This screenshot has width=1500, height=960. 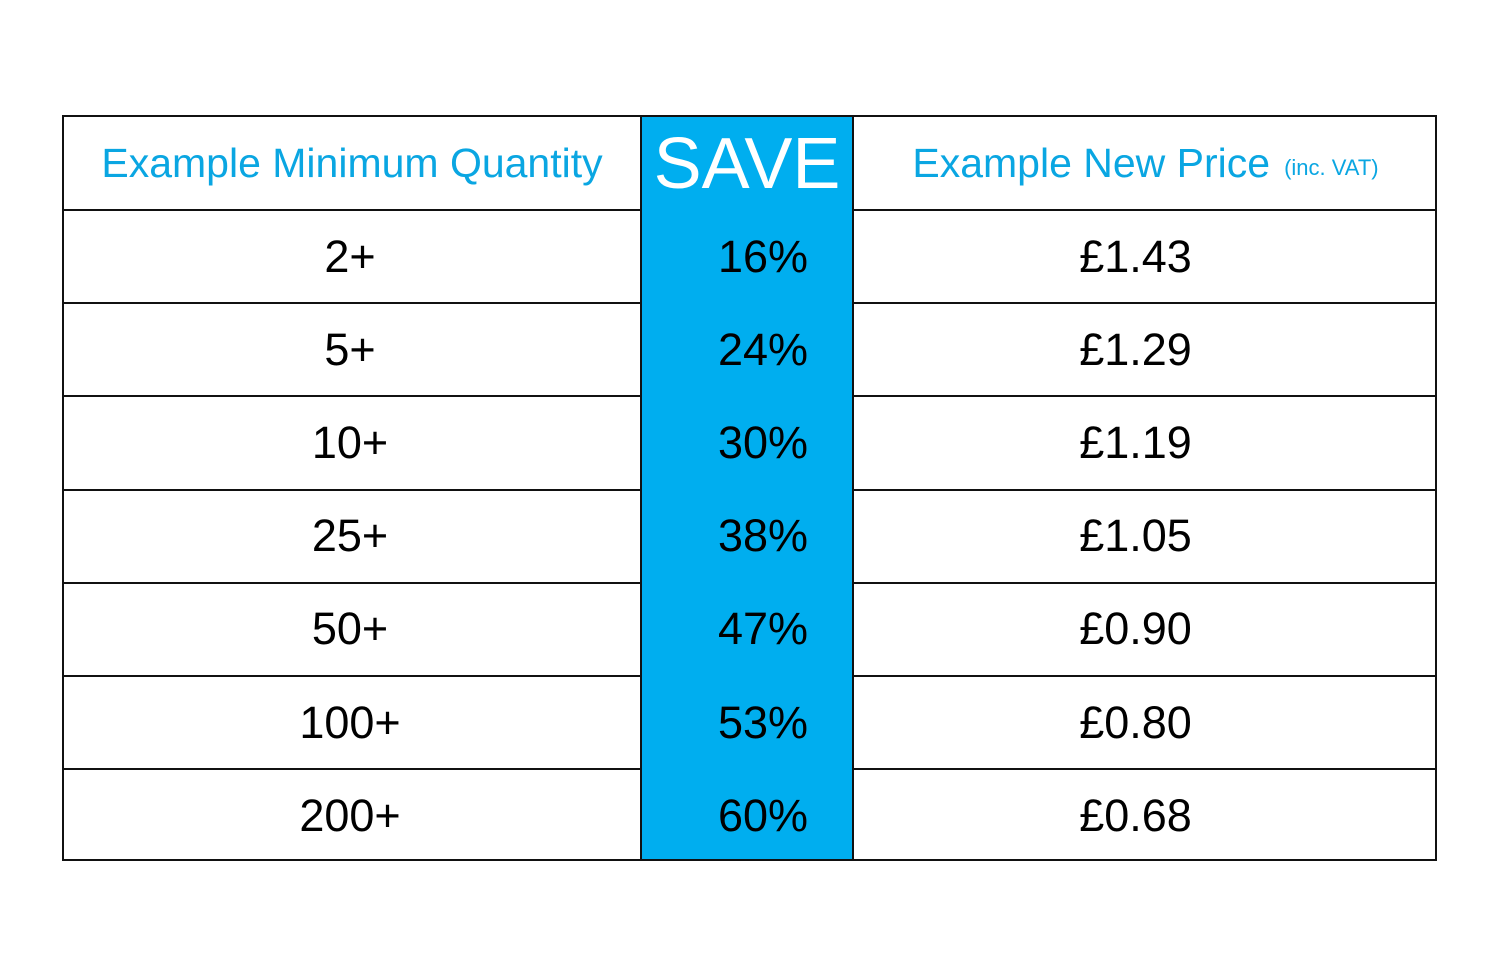 I want to click on cell-quantity: 50+, so click(x=350, y=629).